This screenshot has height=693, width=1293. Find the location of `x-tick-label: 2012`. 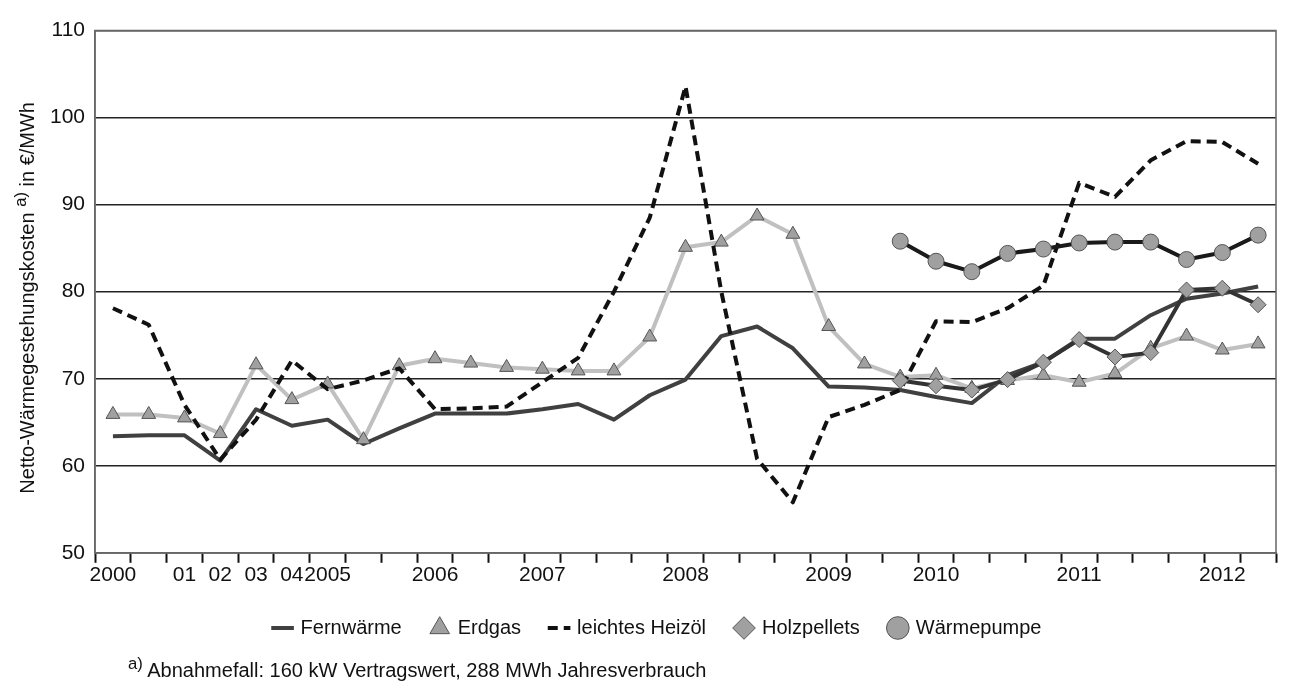

x-tick-label: 2012 is located at coordinates (1222, 574).